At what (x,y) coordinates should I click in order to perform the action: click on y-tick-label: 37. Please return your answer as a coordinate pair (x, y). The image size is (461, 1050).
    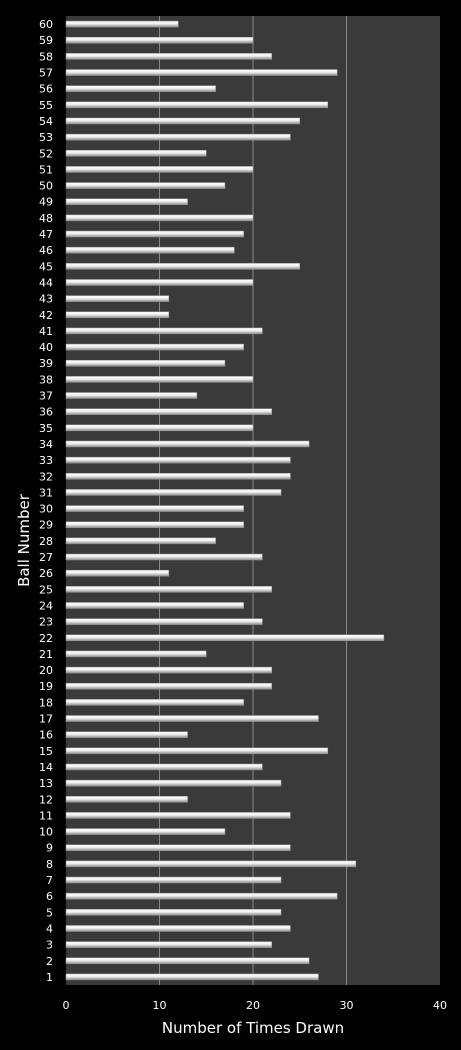
    Looking at the image, I should click on (46, 396).